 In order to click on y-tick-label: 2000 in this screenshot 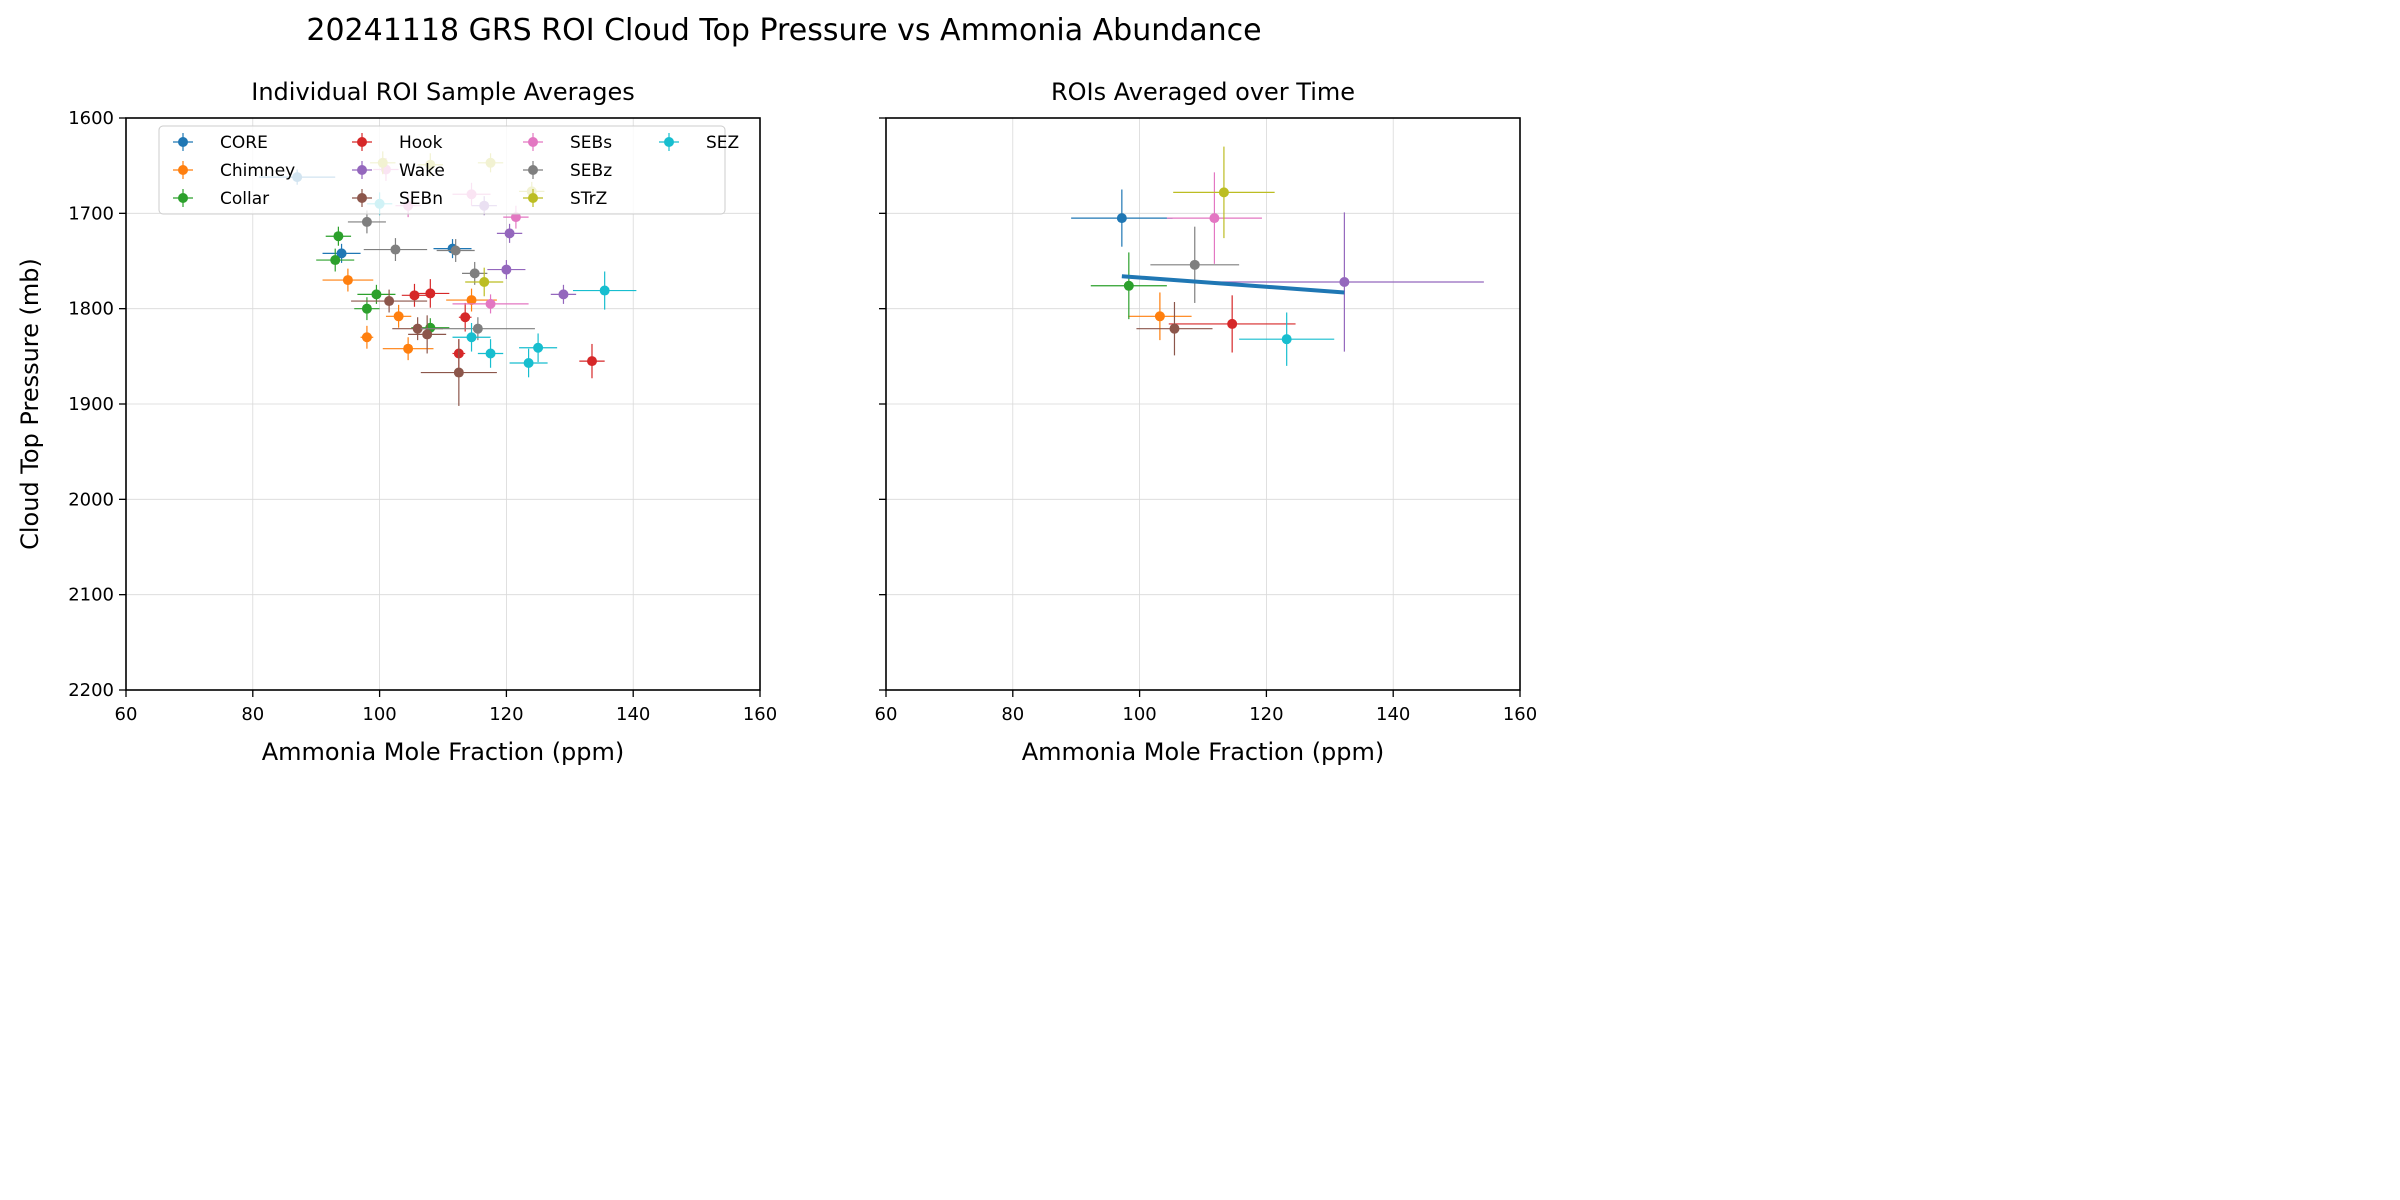, I will do `click(91, 499)`.